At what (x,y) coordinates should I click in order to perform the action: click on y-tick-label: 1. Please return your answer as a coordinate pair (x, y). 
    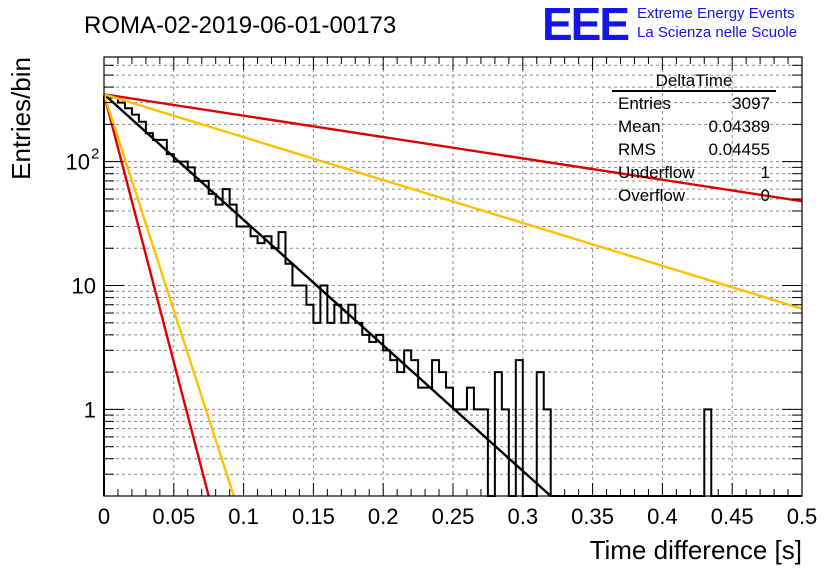
    Looking at the image, I should click on (90, 409).